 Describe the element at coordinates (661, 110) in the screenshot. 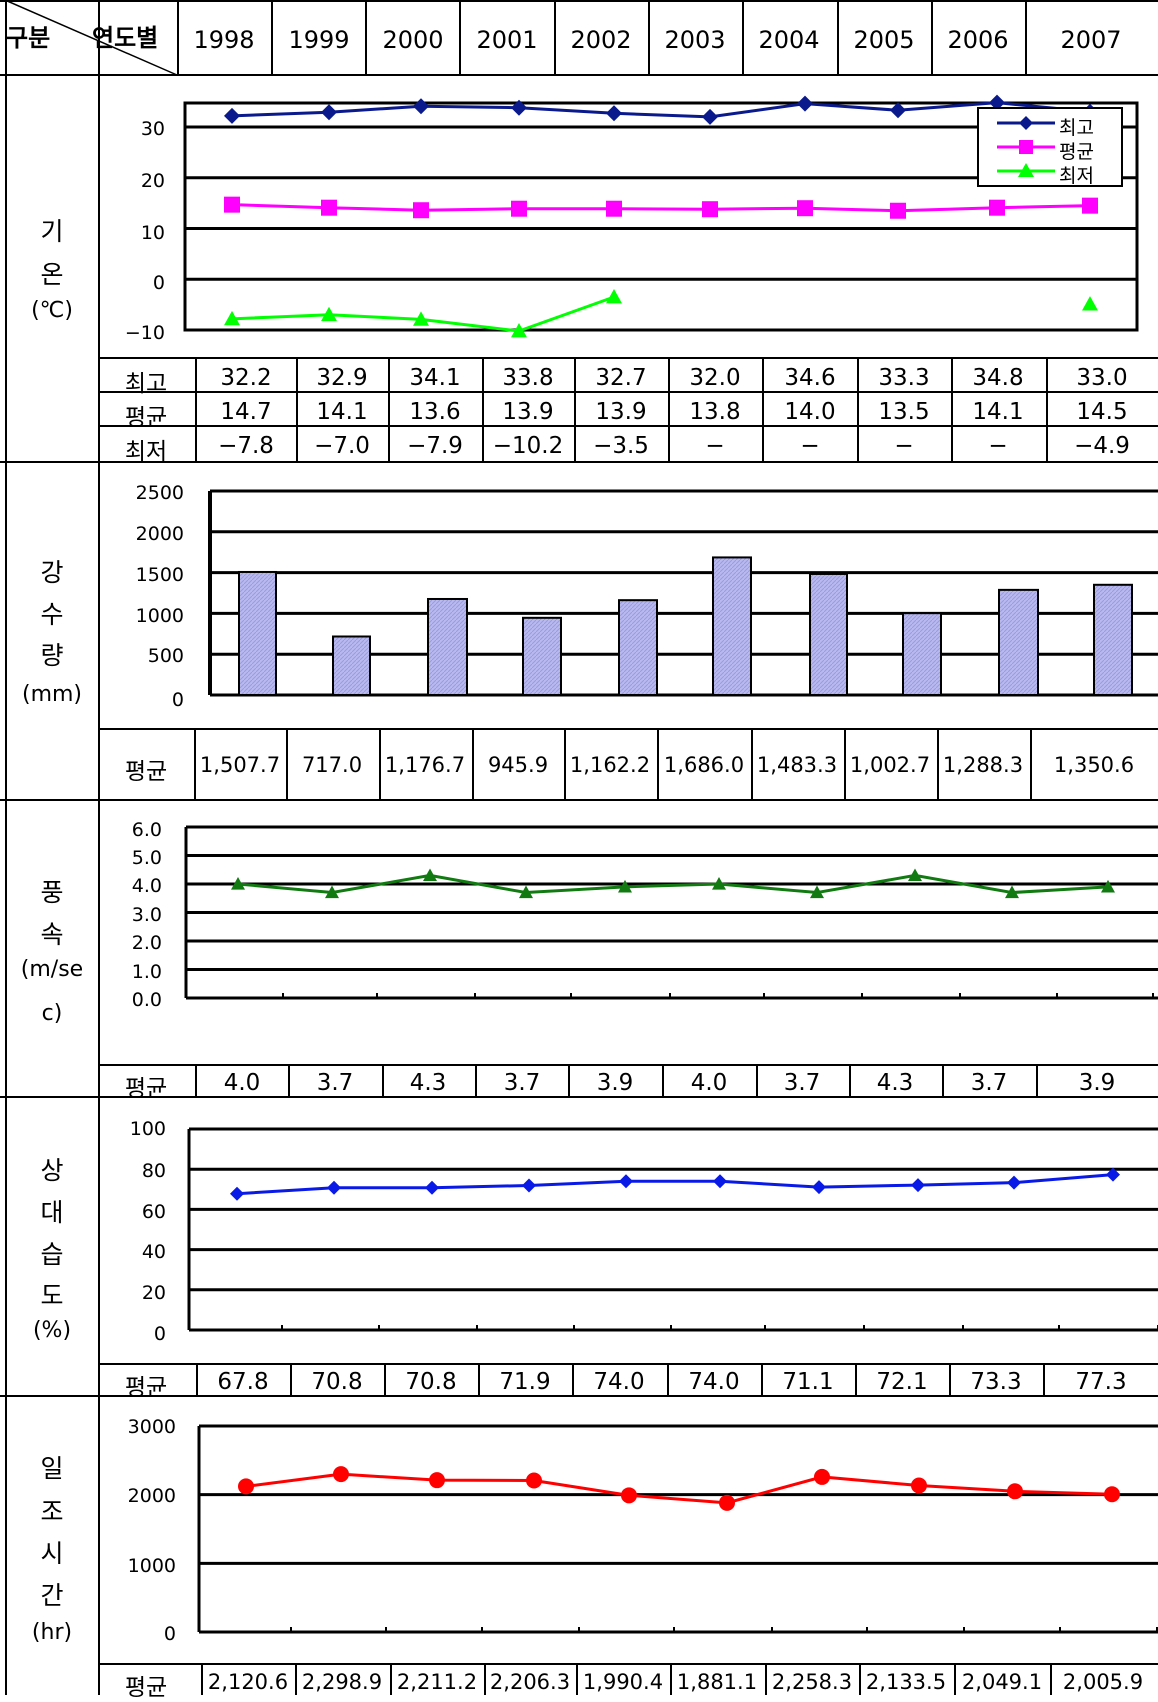

I see `series-line` at that location.